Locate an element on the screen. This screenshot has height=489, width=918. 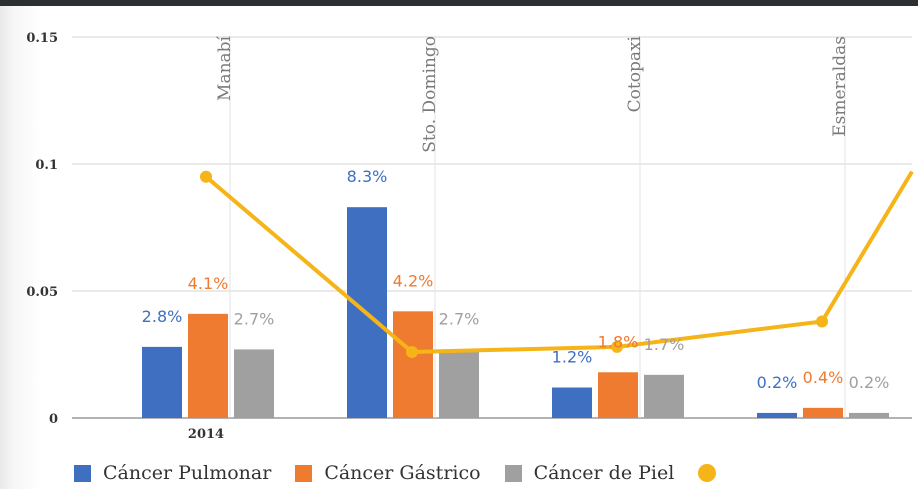
bar-data-label: 1.2% is located at coordinates (572, 357).